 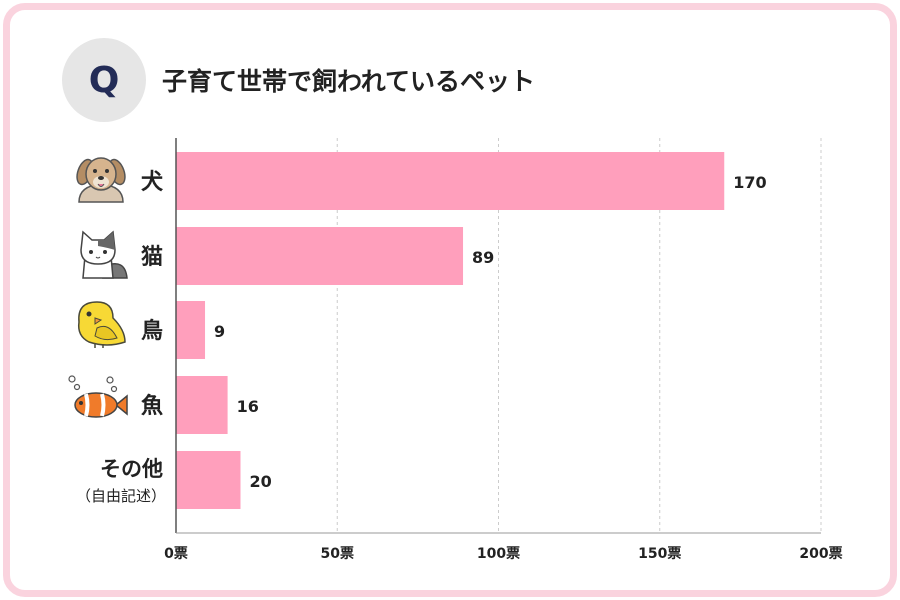 I want to click on category-label: 猫, so click(x=152, y=257).